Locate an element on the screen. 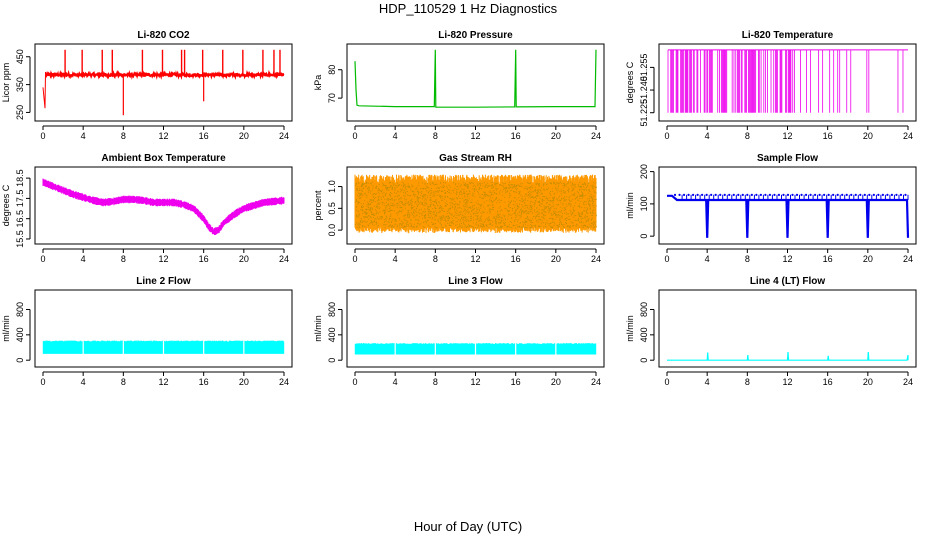  panel-2: Li-820 Pressure 0 4 8 12 16 20 24 70 80 kPa is located at coordinates (459, 85).